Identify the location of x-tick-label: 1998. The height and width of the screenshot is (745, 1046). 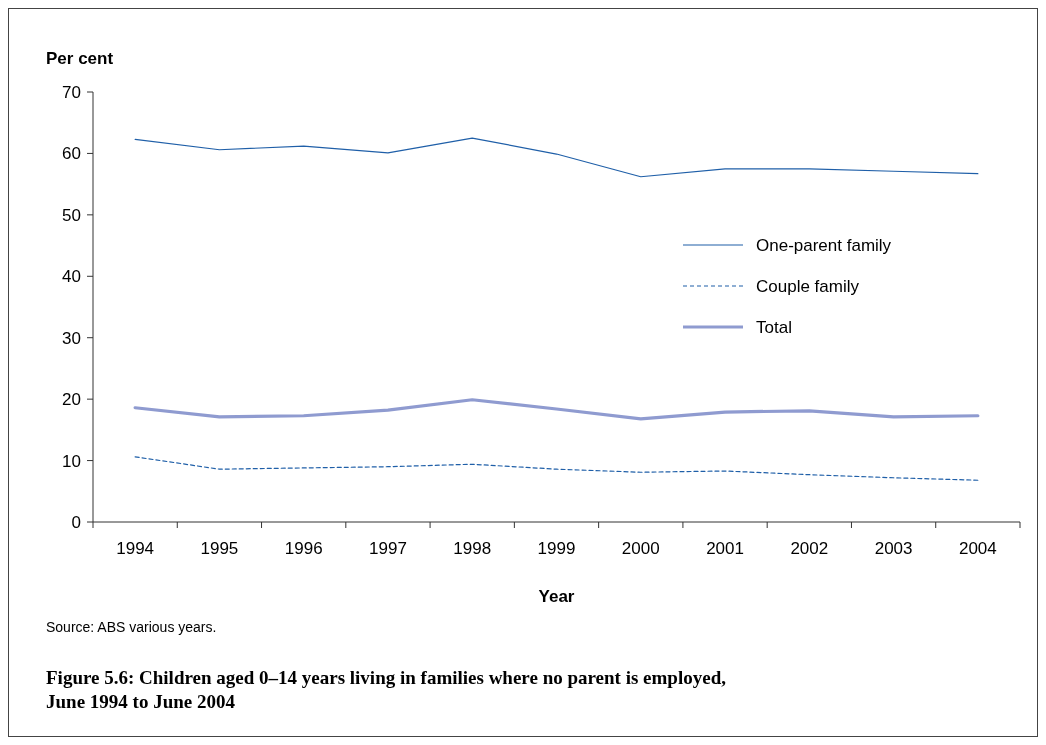
(472, 548).